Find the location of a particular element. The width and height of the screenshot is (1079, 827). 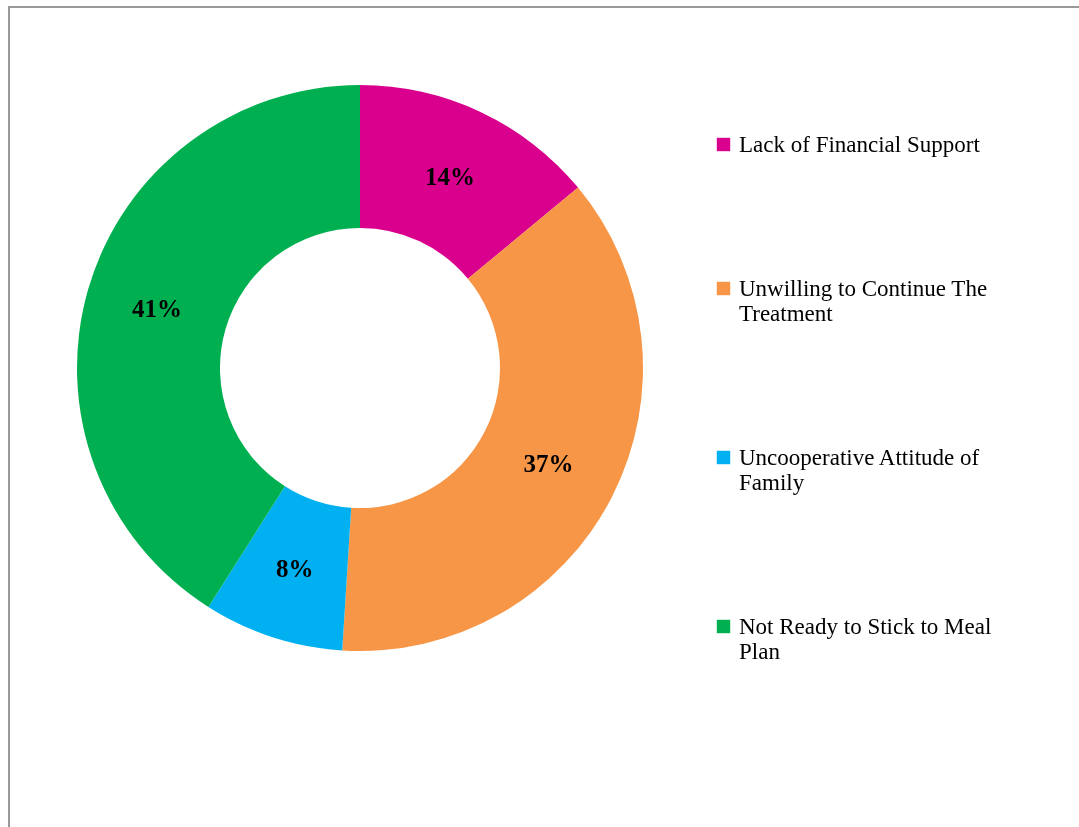

data-label: 41% is located at coordinates (156, 308).